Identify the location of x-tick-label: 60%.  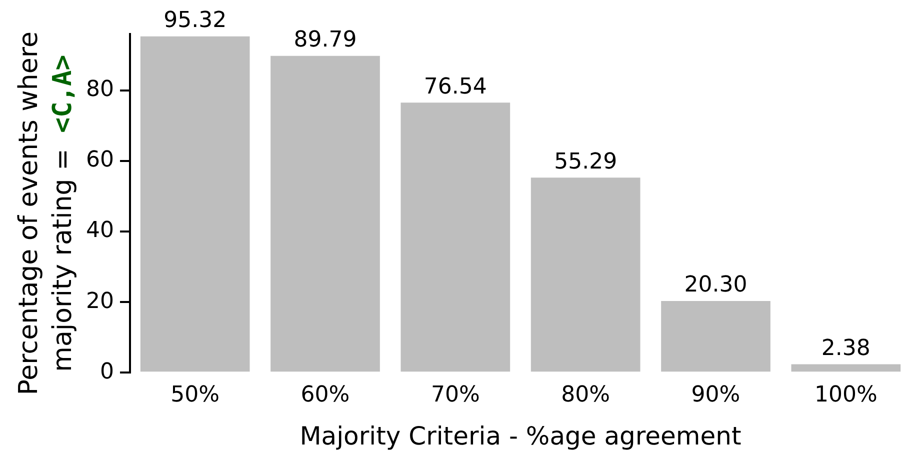
(325, 395).